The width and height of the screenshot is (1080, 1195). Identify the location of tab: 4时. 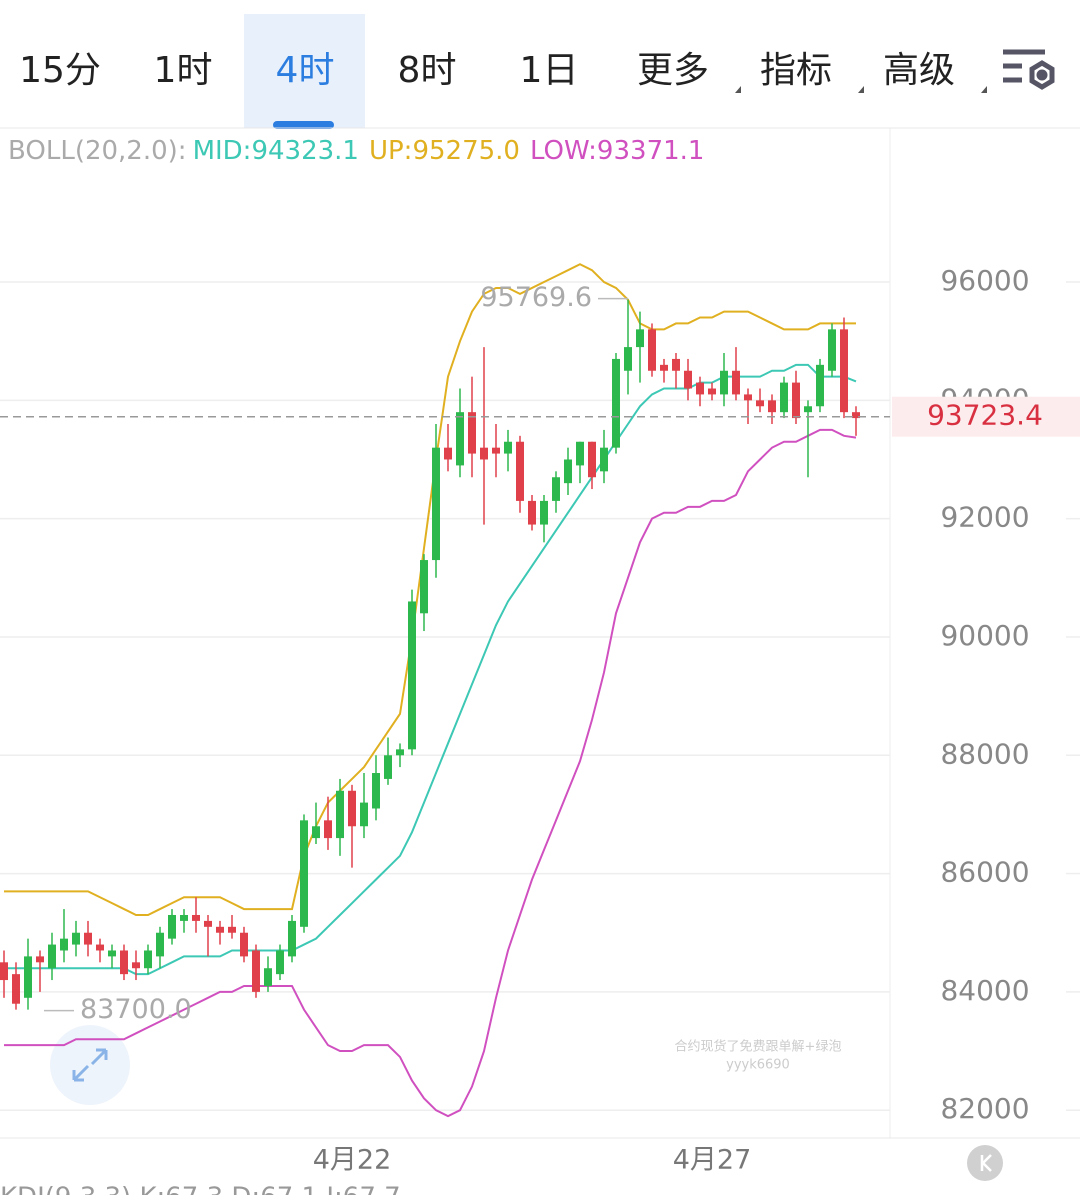
(305, 70).